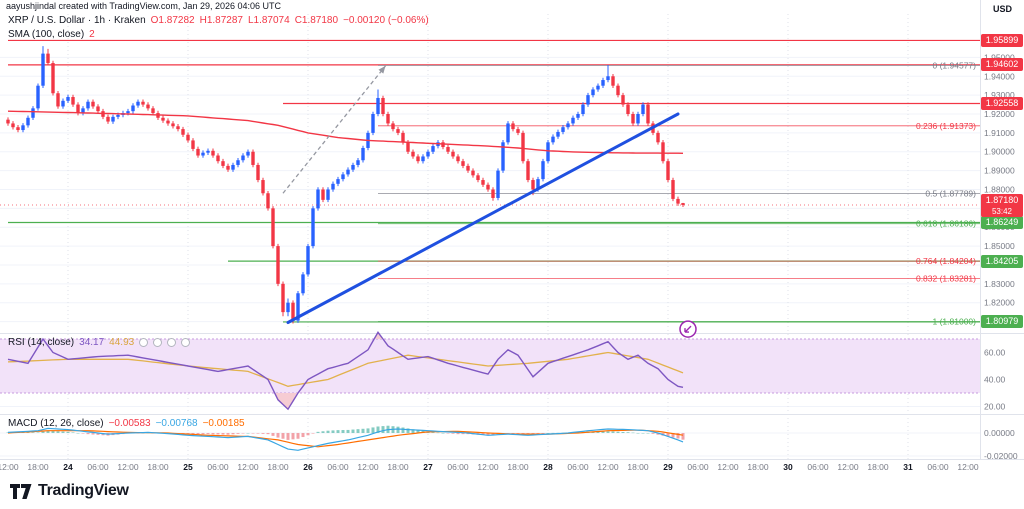 The width and height of the screenshot is (1024, 509). I want to click on time-axis-label: 29, so click(668, 467).